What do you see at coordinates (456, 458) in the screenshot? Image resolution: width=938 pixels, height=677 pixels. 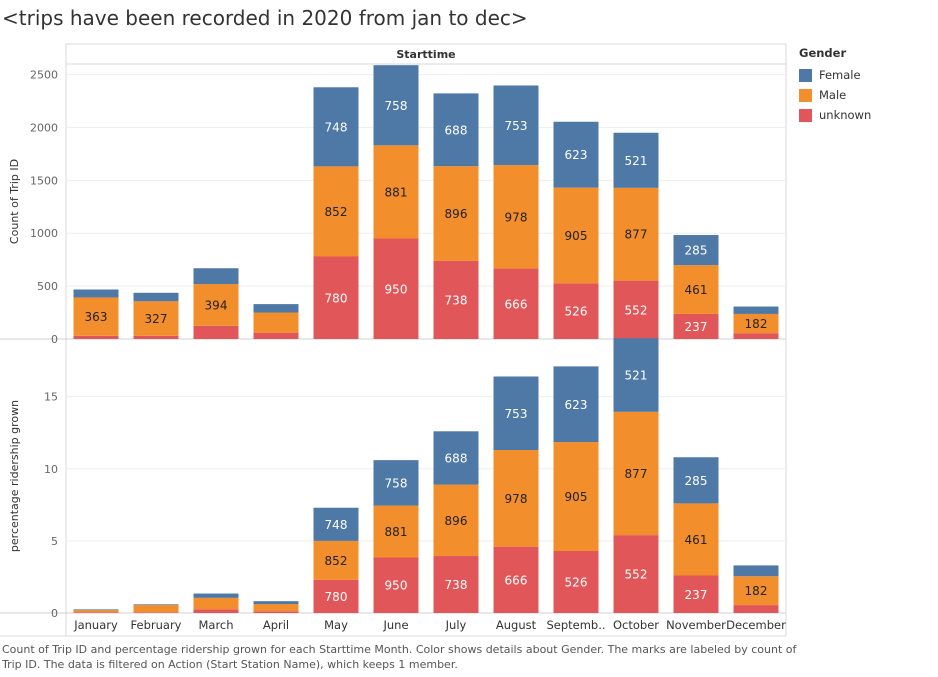 I see `data-label: 688` at bounding box center [456, 458].